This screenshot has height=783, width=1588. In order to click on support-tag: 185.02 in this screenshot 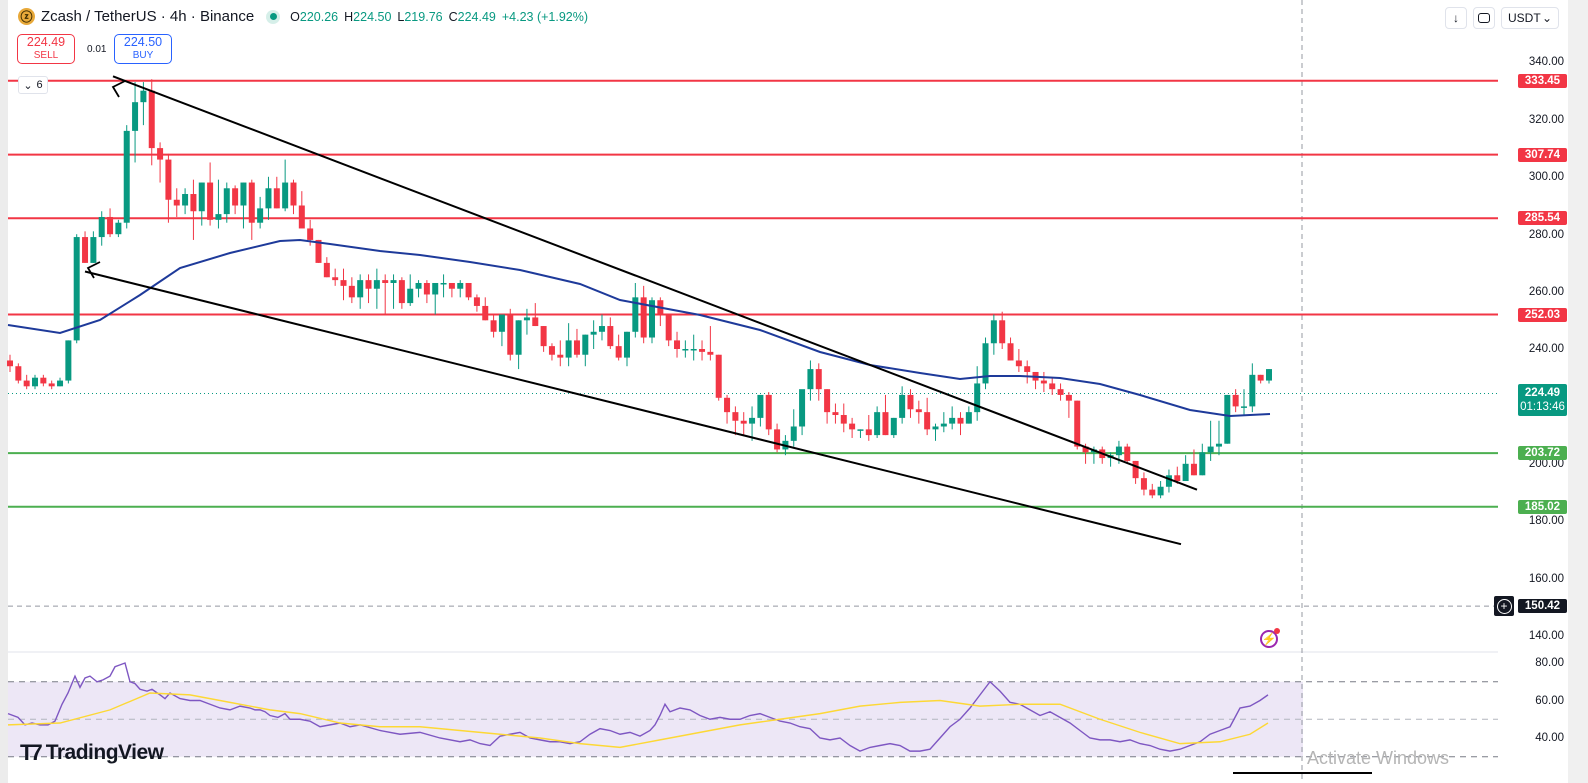, I will do `click(1542, 507)`.